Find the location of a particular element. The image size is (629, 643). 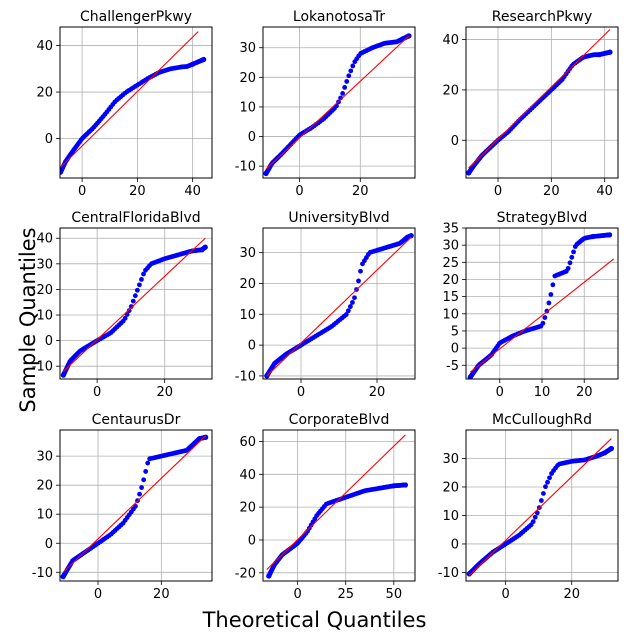

subplot-title: StrategyBlvd is located at coordinates (542, 218).